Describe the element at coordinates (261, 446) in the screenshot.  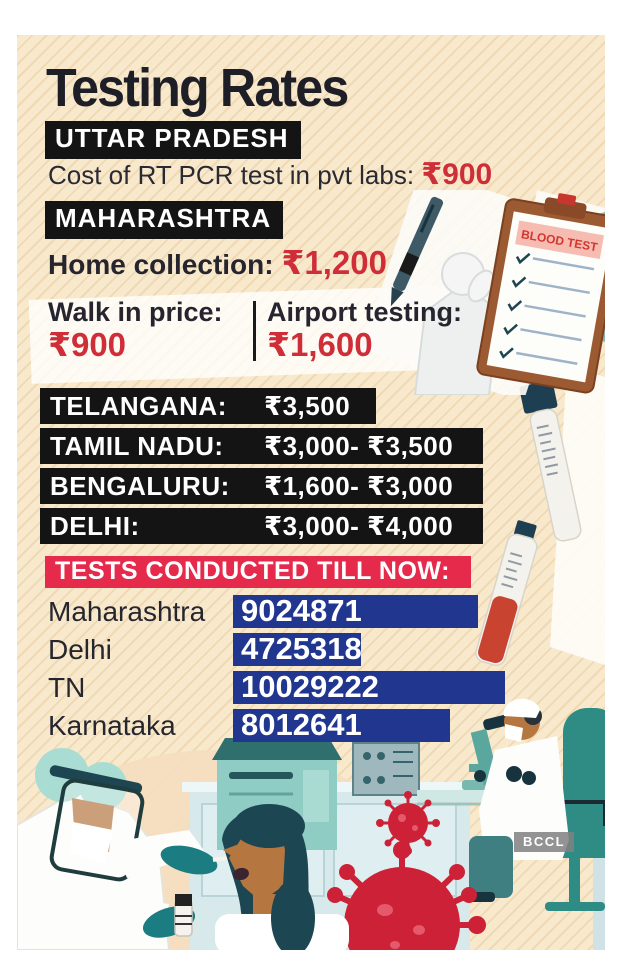
I see `rate-row-tamil-nadu: TAMIL NADU: ₹3,000- ₹3,500` at that location.